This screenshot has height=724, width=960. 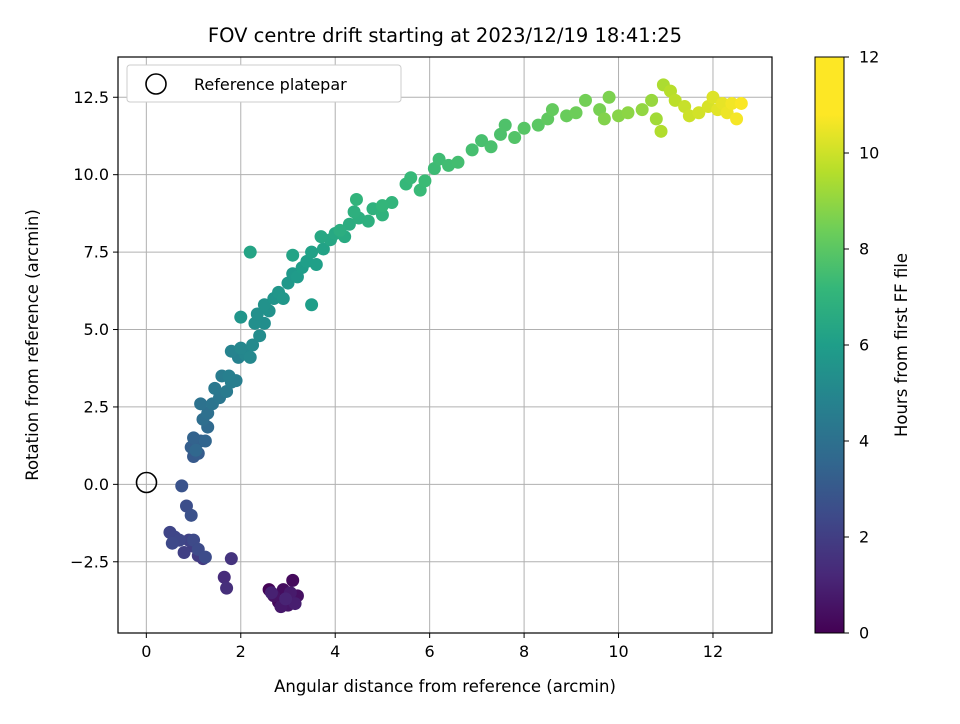 What do you see at coordinates (829, 345) in the screenshot?
I see `colorbar` at bounding box center [829, 345].